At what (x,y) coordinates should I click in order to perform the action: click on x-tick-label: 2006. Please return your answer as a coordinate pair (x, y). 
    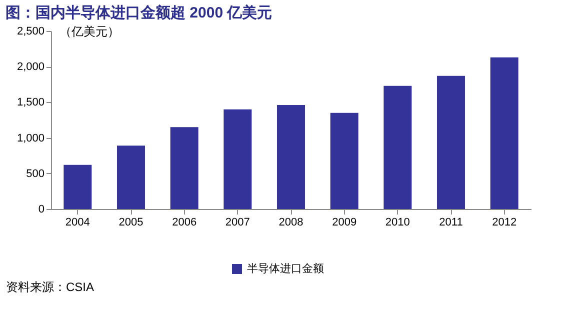
    Looking at the image, I should click on (184, 222).